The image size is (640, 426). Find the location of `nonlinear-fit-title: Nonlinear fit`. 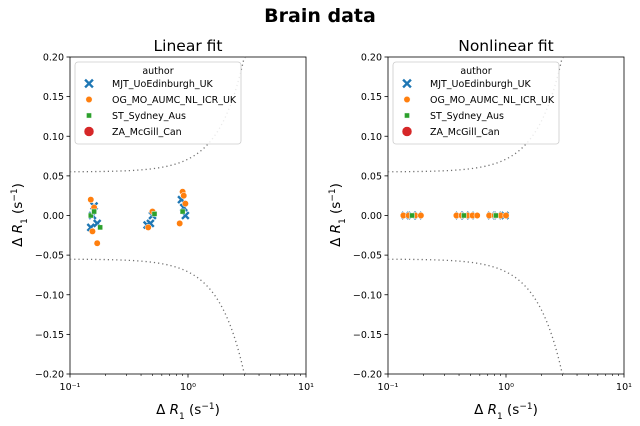

nonlinear-fit-title: Nonlinear fit is located at coordinates (506, 46).